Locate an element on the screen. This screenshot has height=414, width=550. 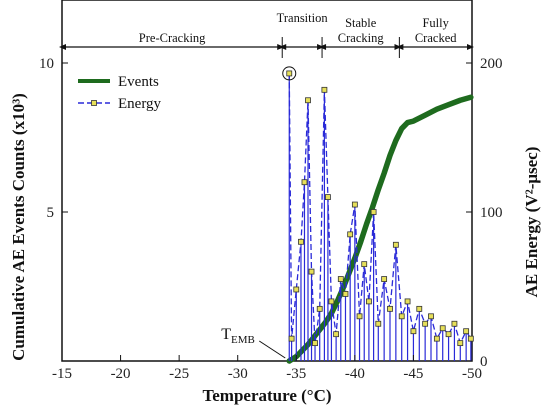
y-right-axis-title: AE Energy (V²-μsec) is located at coordinates (531, 222).